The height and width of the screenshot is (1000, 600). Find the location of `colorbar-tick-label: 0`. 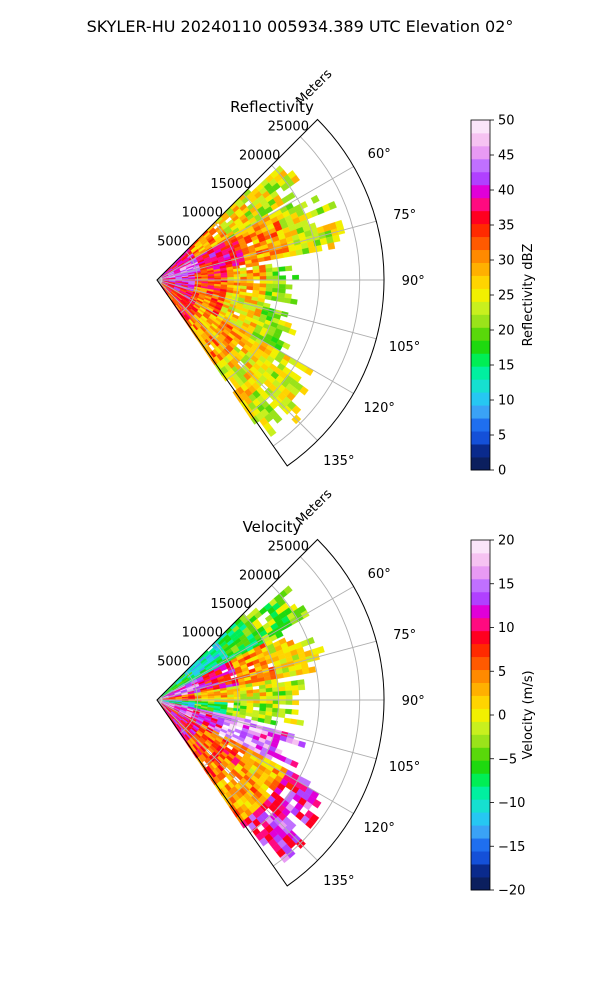

colorbar-tick-label: 0 is located at coordinates (502, 716).